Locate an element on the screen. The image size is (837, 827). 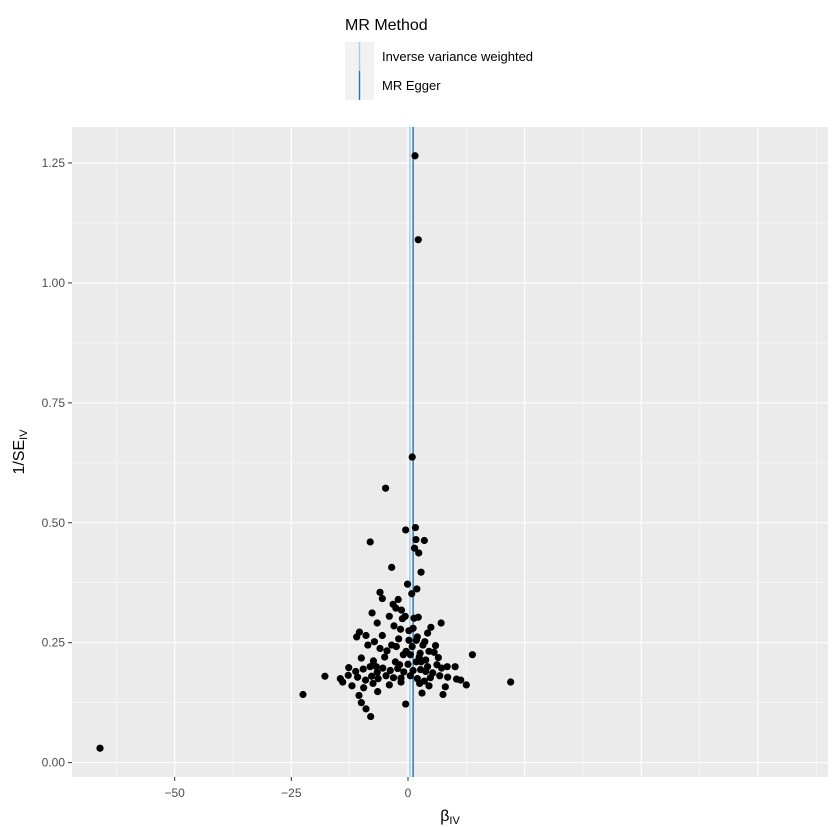
y-axis-title: 1/SEIV is located at coordinates (20, 452).